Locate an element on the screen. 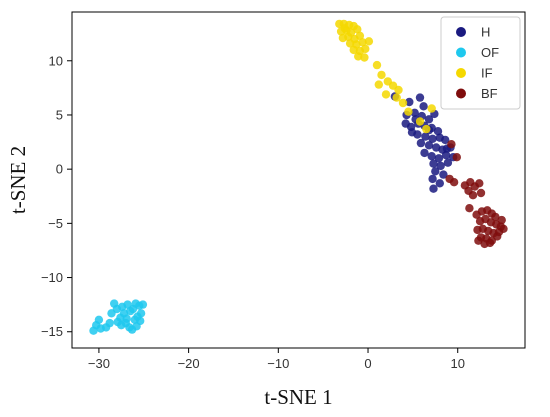 This screenshot has width=550, height=417. x-tick-label: −30 is located at coordinates (99, 363).